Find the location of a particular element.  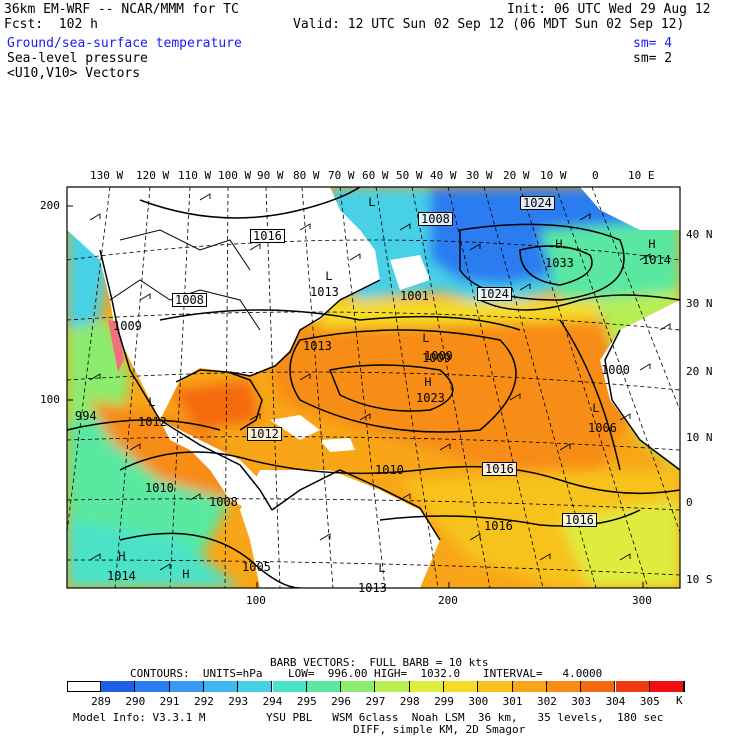

field-slp-label: Sea-level pressure is located at coordinates (77, 58).